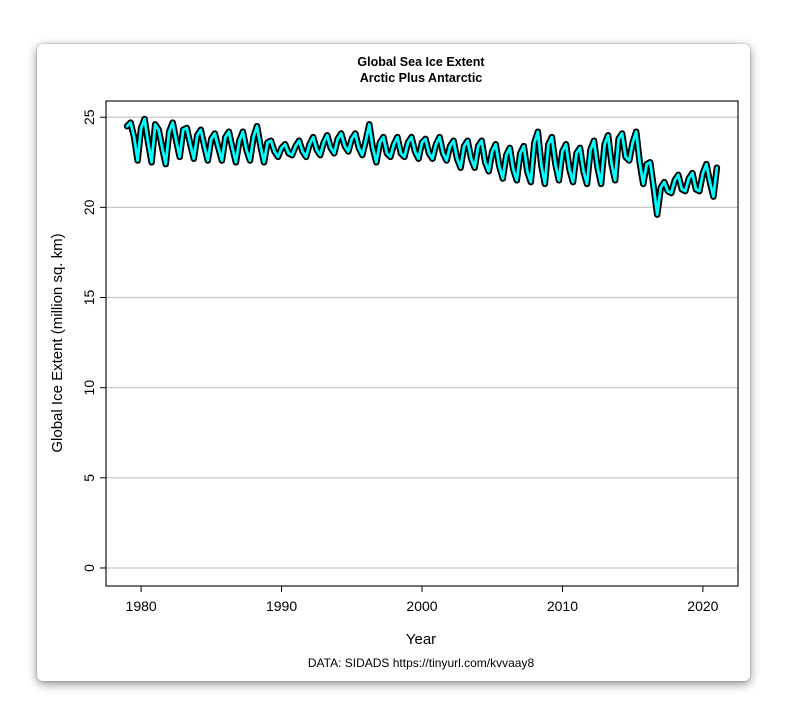  What do you see at coordinates (141, 606) in the screenshot?
I see `x-tick-label-1980: 1980` at bounding box center [141, 606].